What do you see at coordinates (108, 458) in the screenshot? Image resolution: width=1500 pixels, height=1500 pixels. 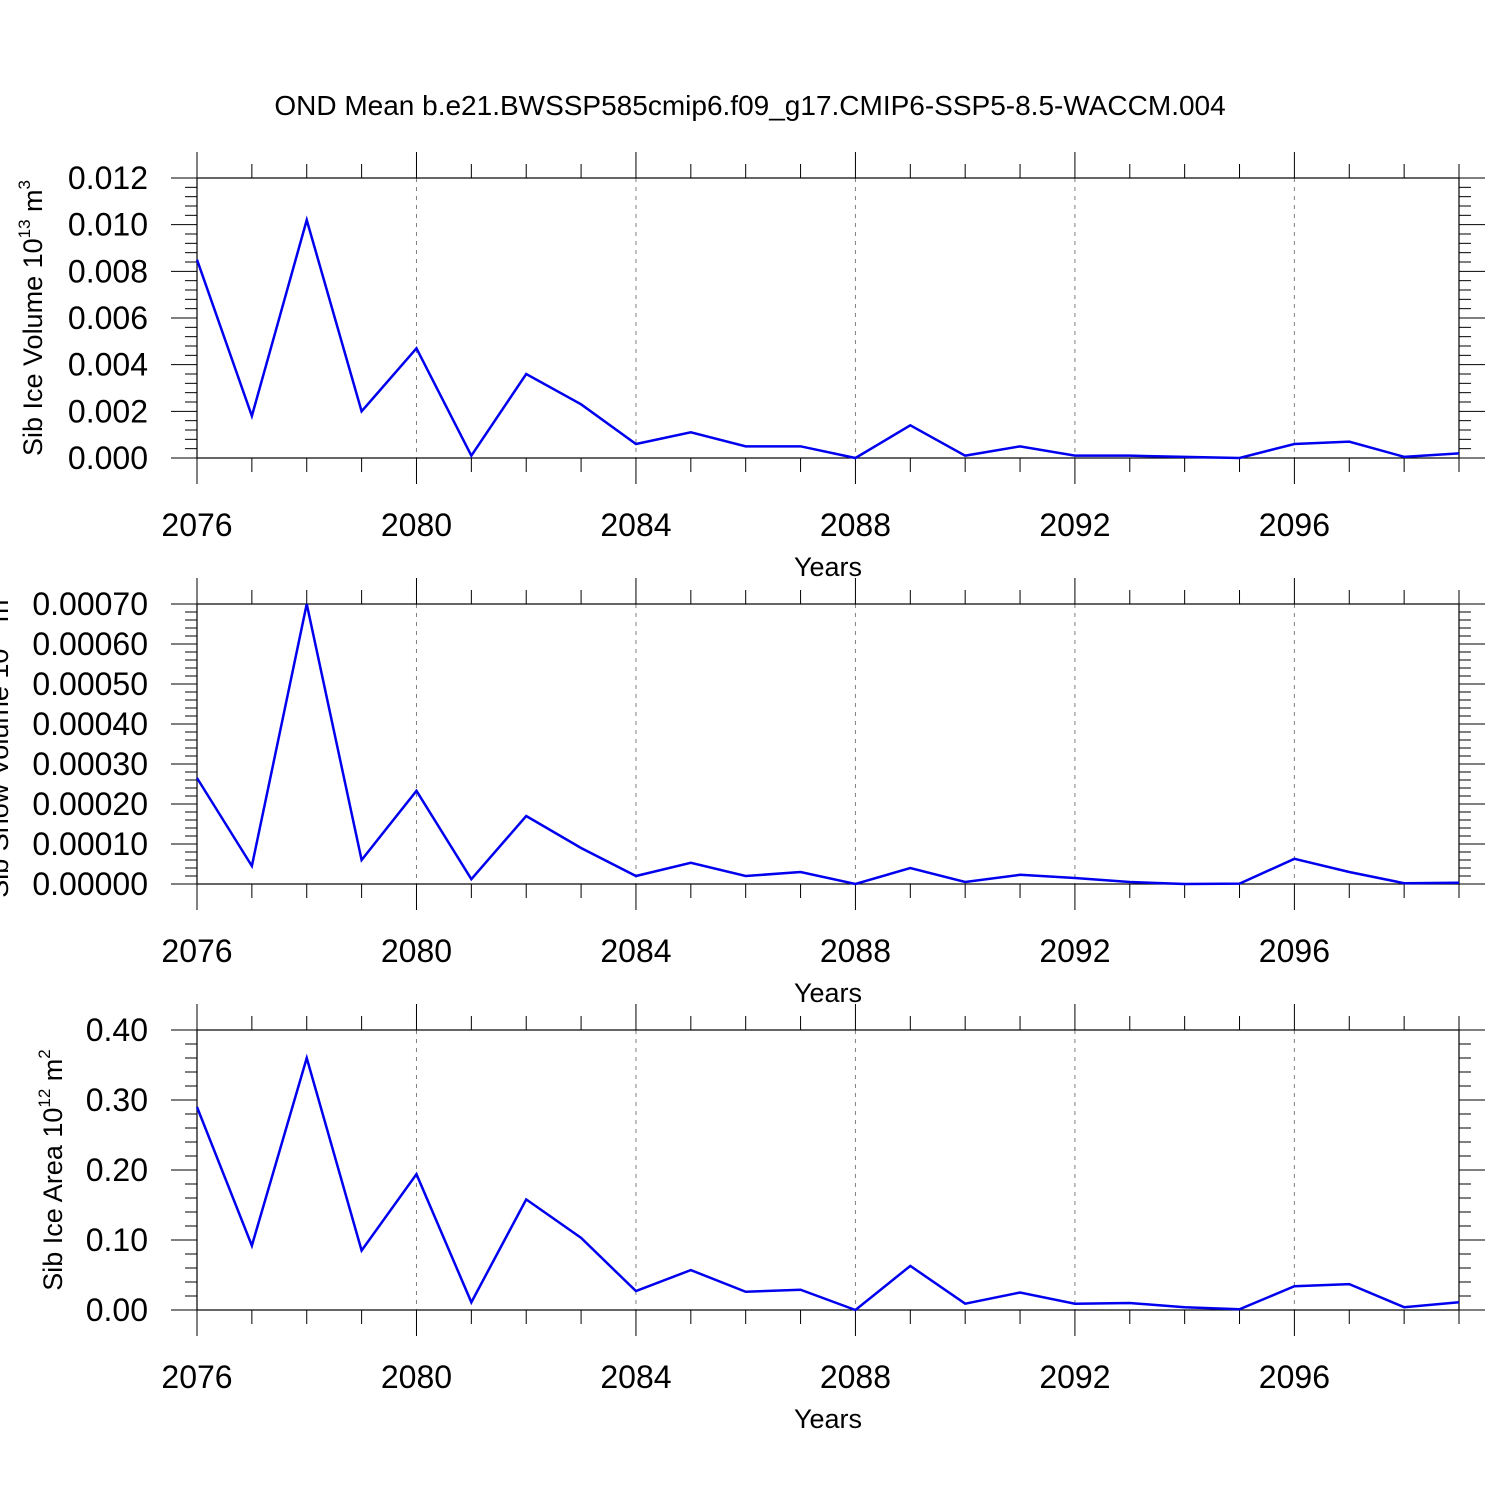 I see `y-tick-label: 0.000` at bounding box center [108, 458].